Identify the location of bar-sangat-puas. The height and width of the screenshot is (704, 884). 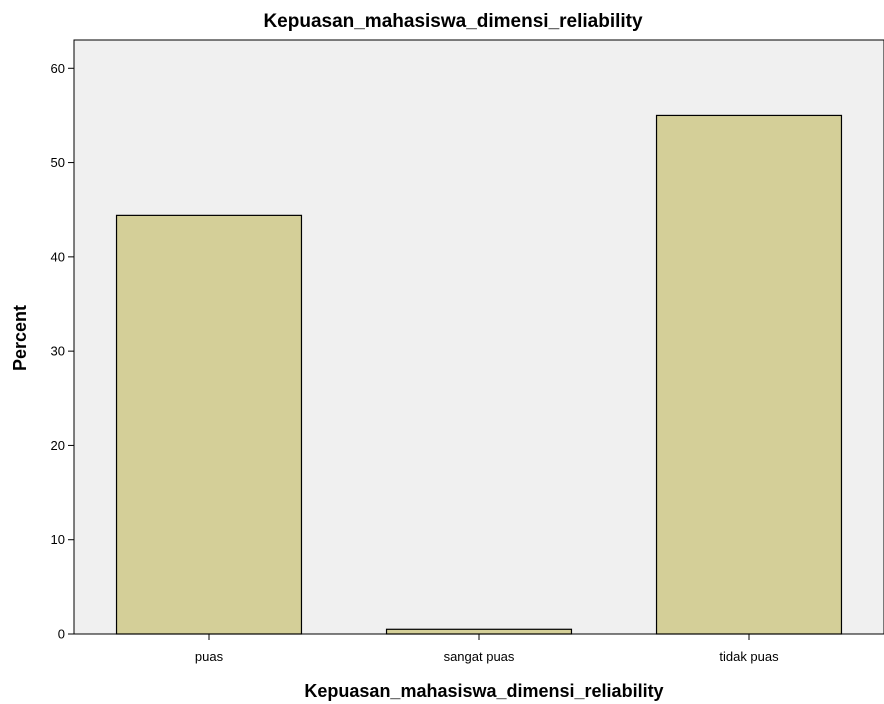
(479, 631).